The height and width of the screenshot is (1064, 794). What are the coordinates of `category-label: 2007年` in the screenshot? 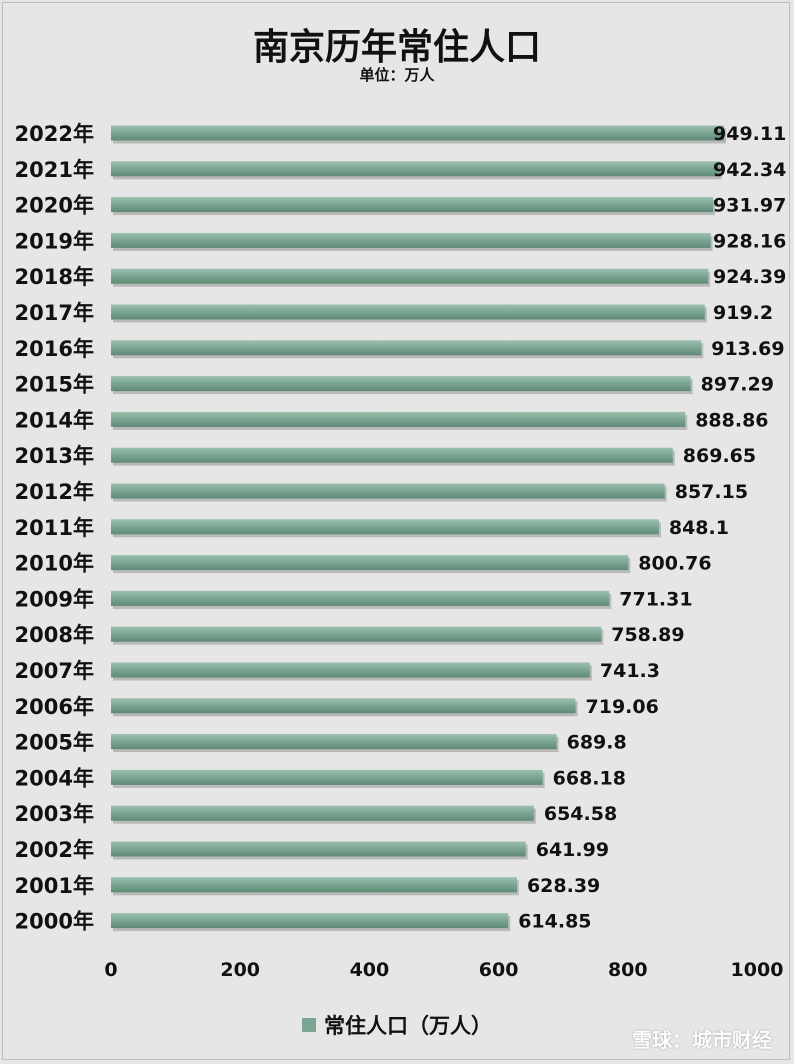 It's located at (54, 671).